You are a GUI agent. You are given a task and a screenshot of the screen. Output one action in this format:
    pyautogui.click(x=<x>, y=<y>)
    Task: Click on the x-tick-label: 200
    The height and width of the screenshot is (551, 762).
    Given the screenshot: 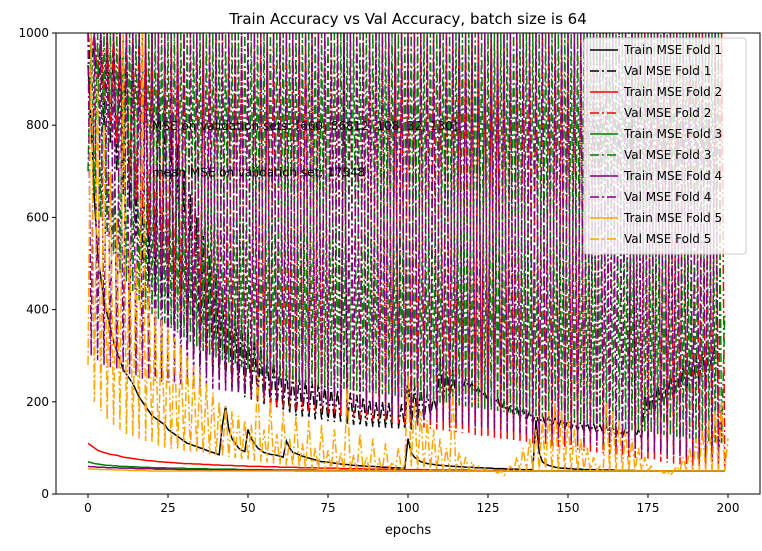 What is the action you would take?
    pyautogui.click(x=728, y=508)
    